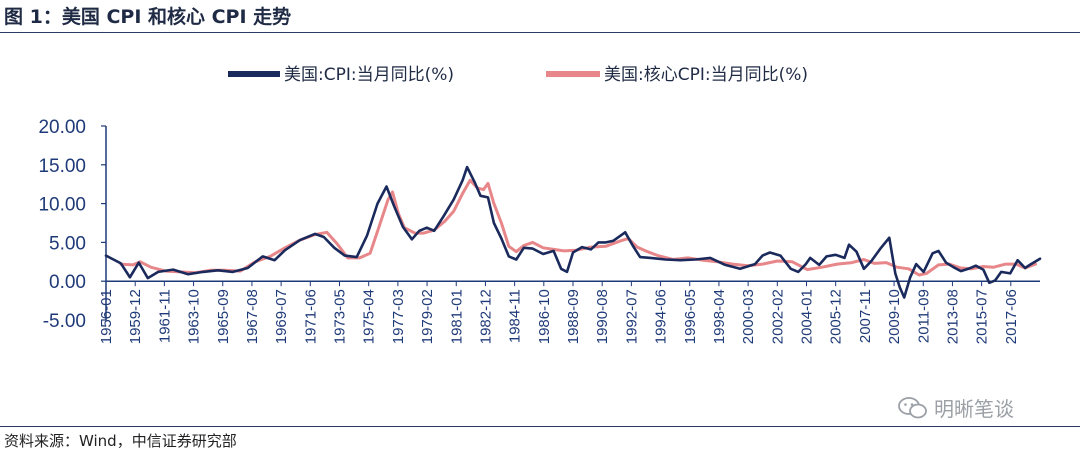  What do you see at coordinates (67, 282) in the screenshot?
I see `y-tick-label: 0.00` at bounding box center [67, 282].